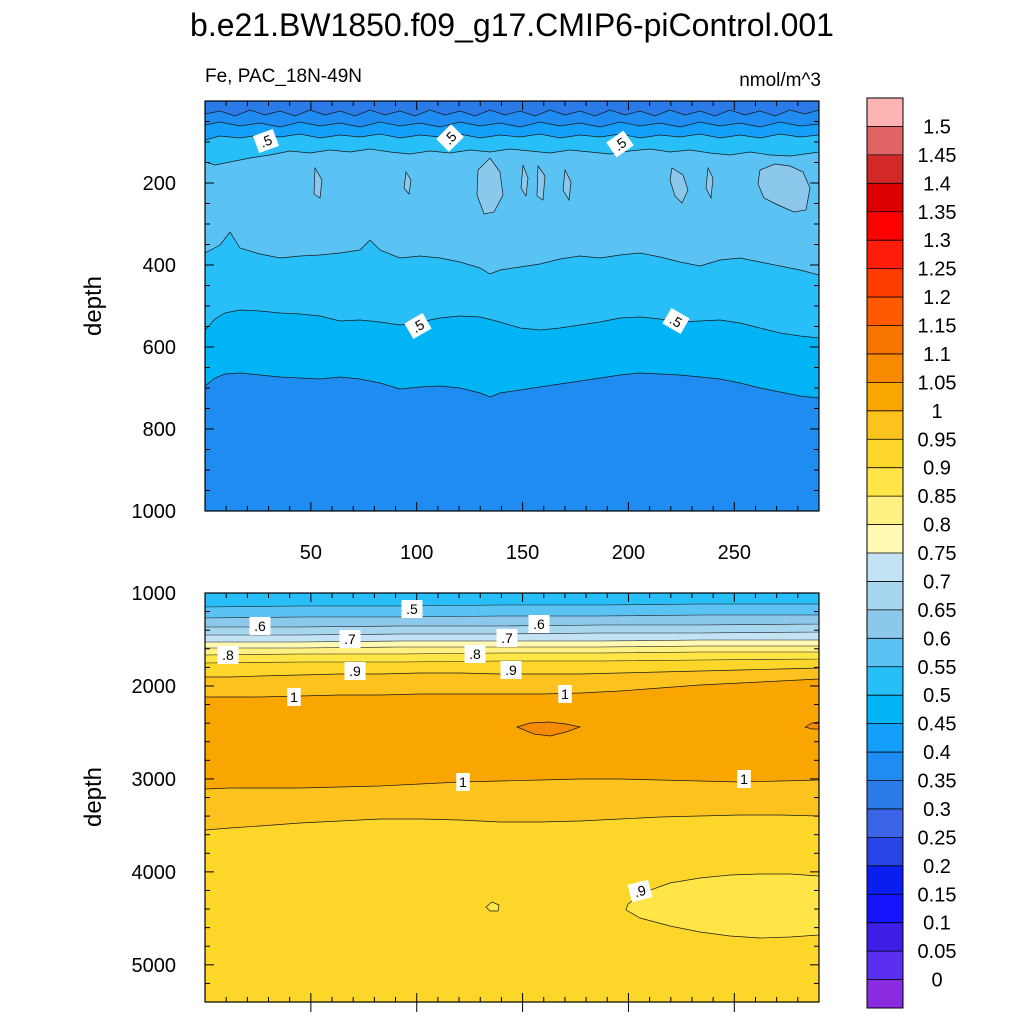 The width and height of the screenshot is (1024, 1024). I want to click on lower-y-tick-labels: 1000 2000 3000 4000 5000, so click(154, 780).